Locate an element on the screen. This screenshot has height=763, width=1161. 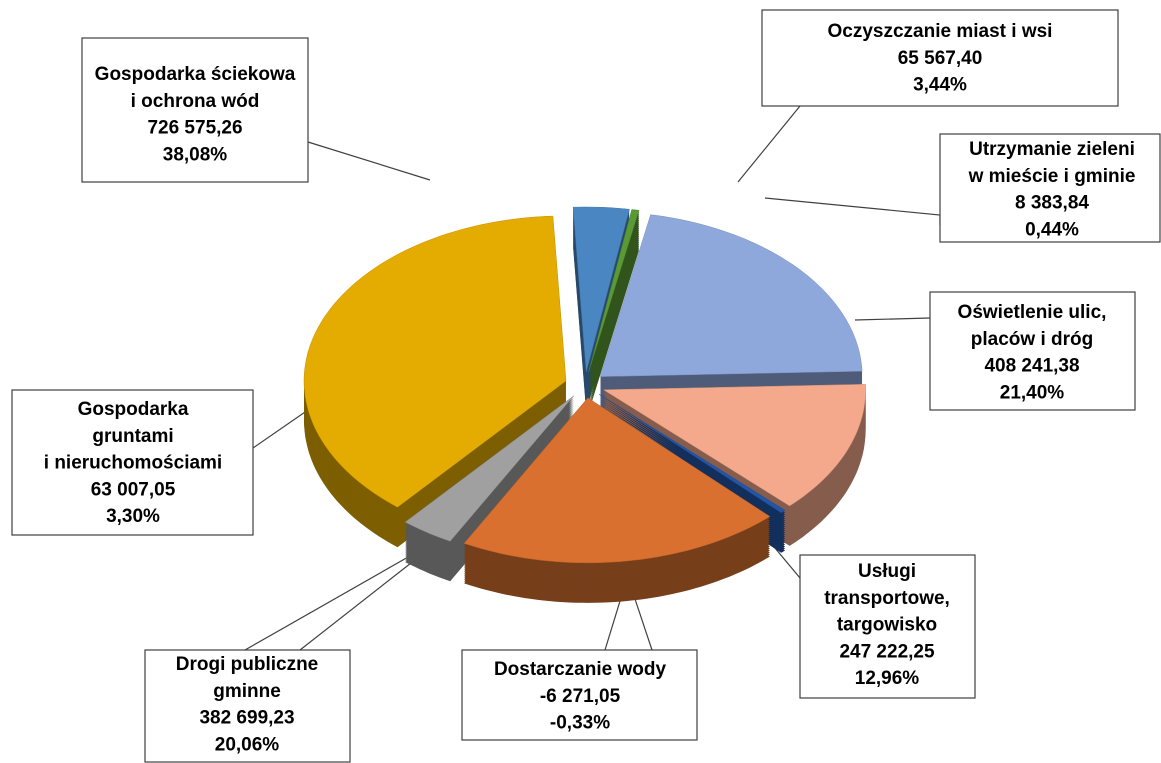
value-label: 63 007,05 is located at coordinates (133, 489).